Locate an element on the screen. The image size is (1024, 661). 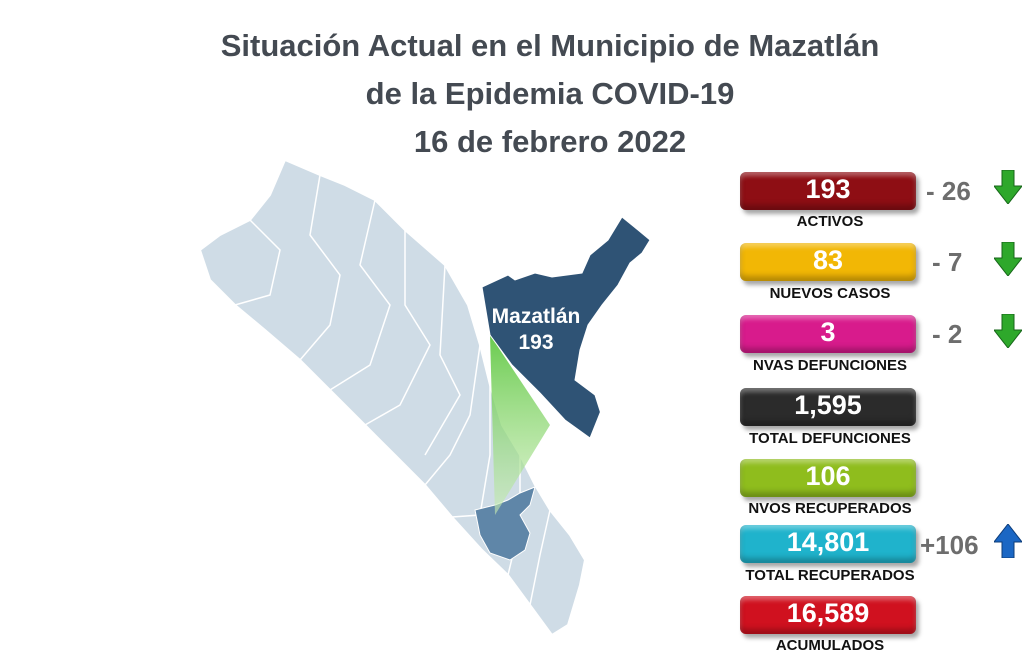
acumulados-label: ACUMULADOS is located at coordinates (830, 645).